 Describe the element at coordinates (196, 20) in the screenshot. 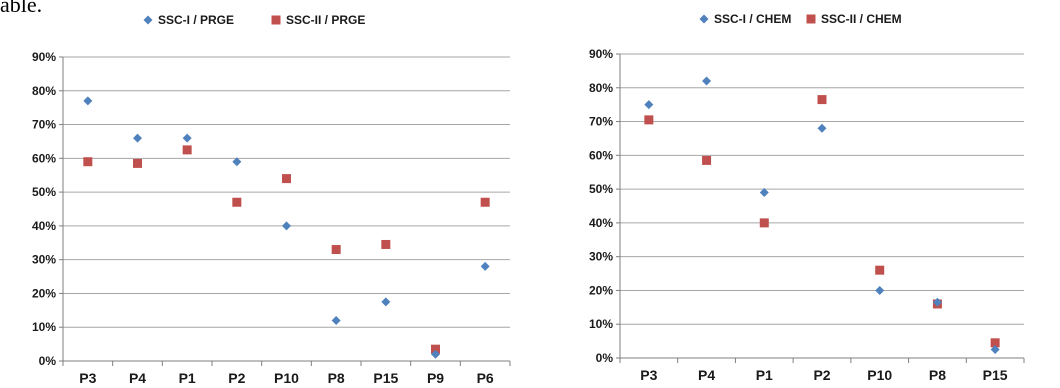

I see `legend-entry: SSC-I / PRGE` at that location.